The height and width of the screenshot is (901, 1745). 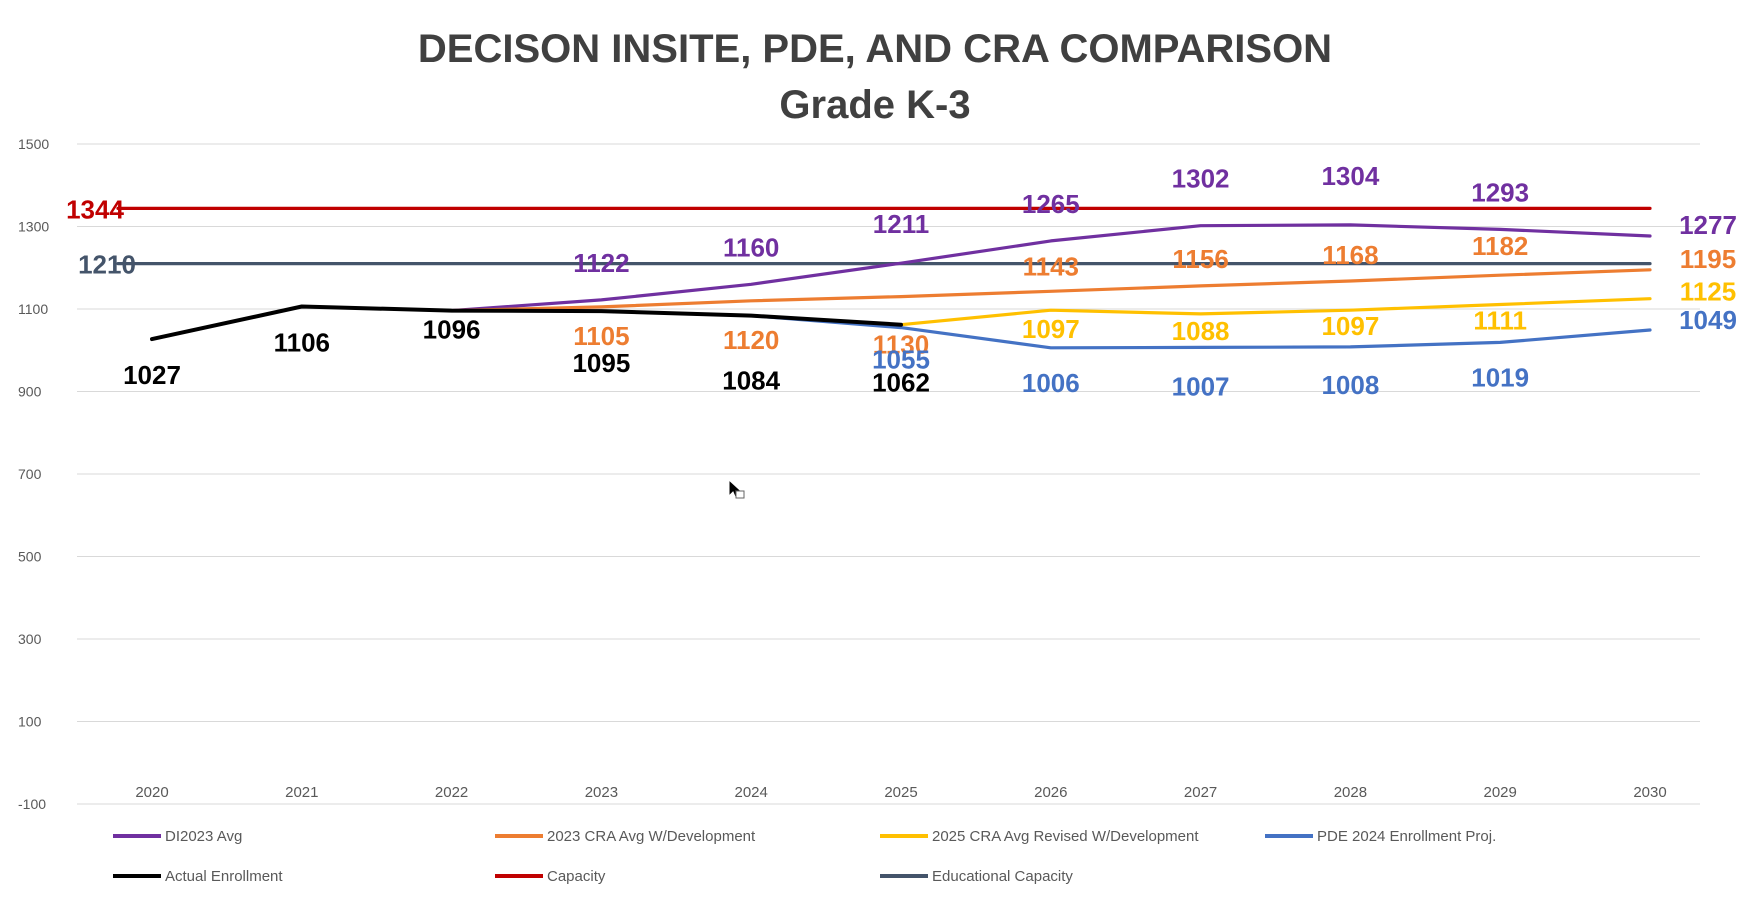 I want to click on series-line-pde, so click(x=1200, y=332).